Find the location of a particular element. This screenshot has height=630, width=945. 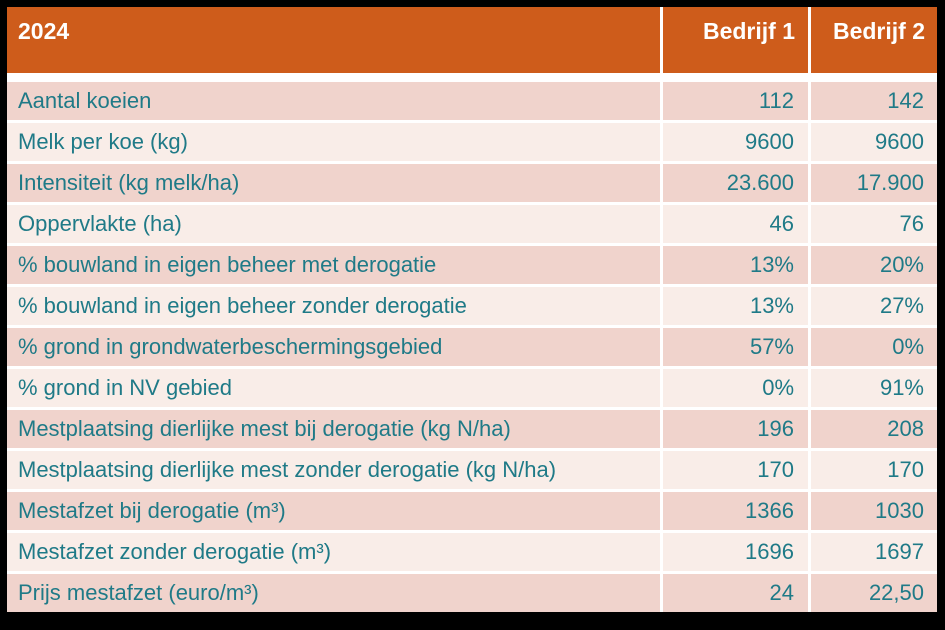

table-row: Aantal koeien 112 142 is located at coordinates (472, 101).